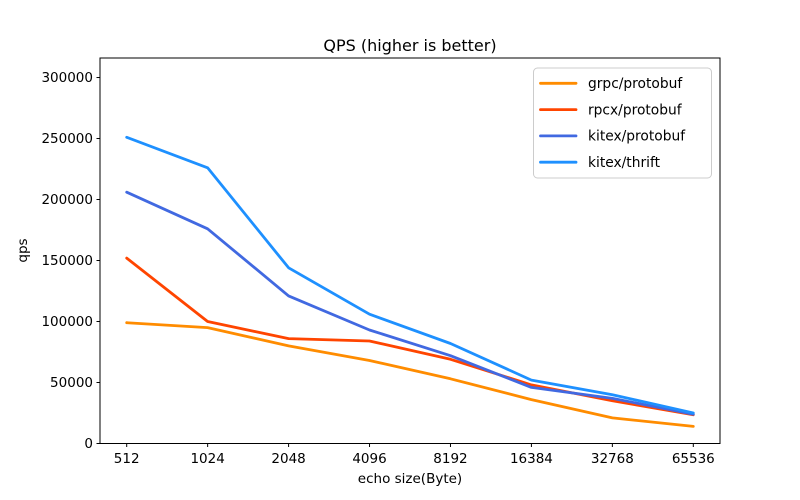  Describe the element at coordinates (450, 459) in the screenshot. I see `x-tick-label: 8192` at that location.